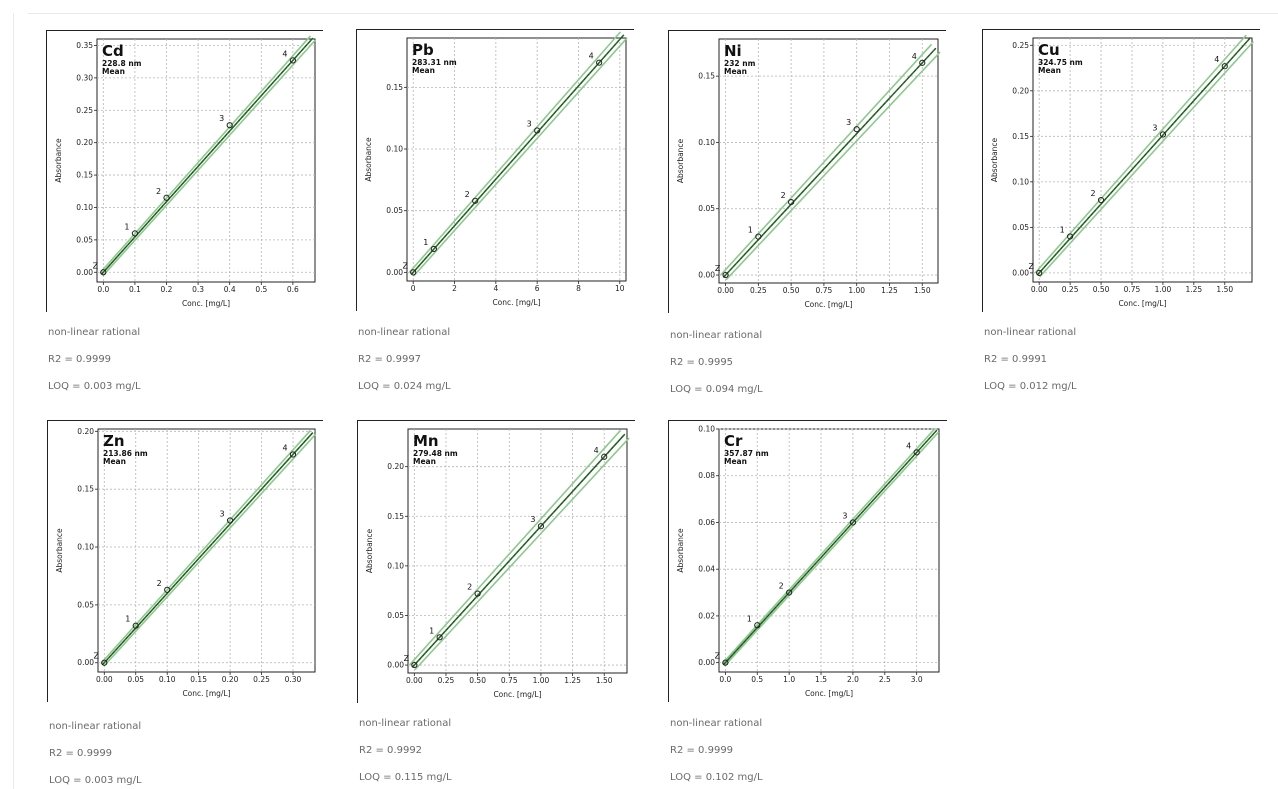  Describe the element at coordinates (413, 288) in the screenshot. I see `x-tick-label: 0` at that location.